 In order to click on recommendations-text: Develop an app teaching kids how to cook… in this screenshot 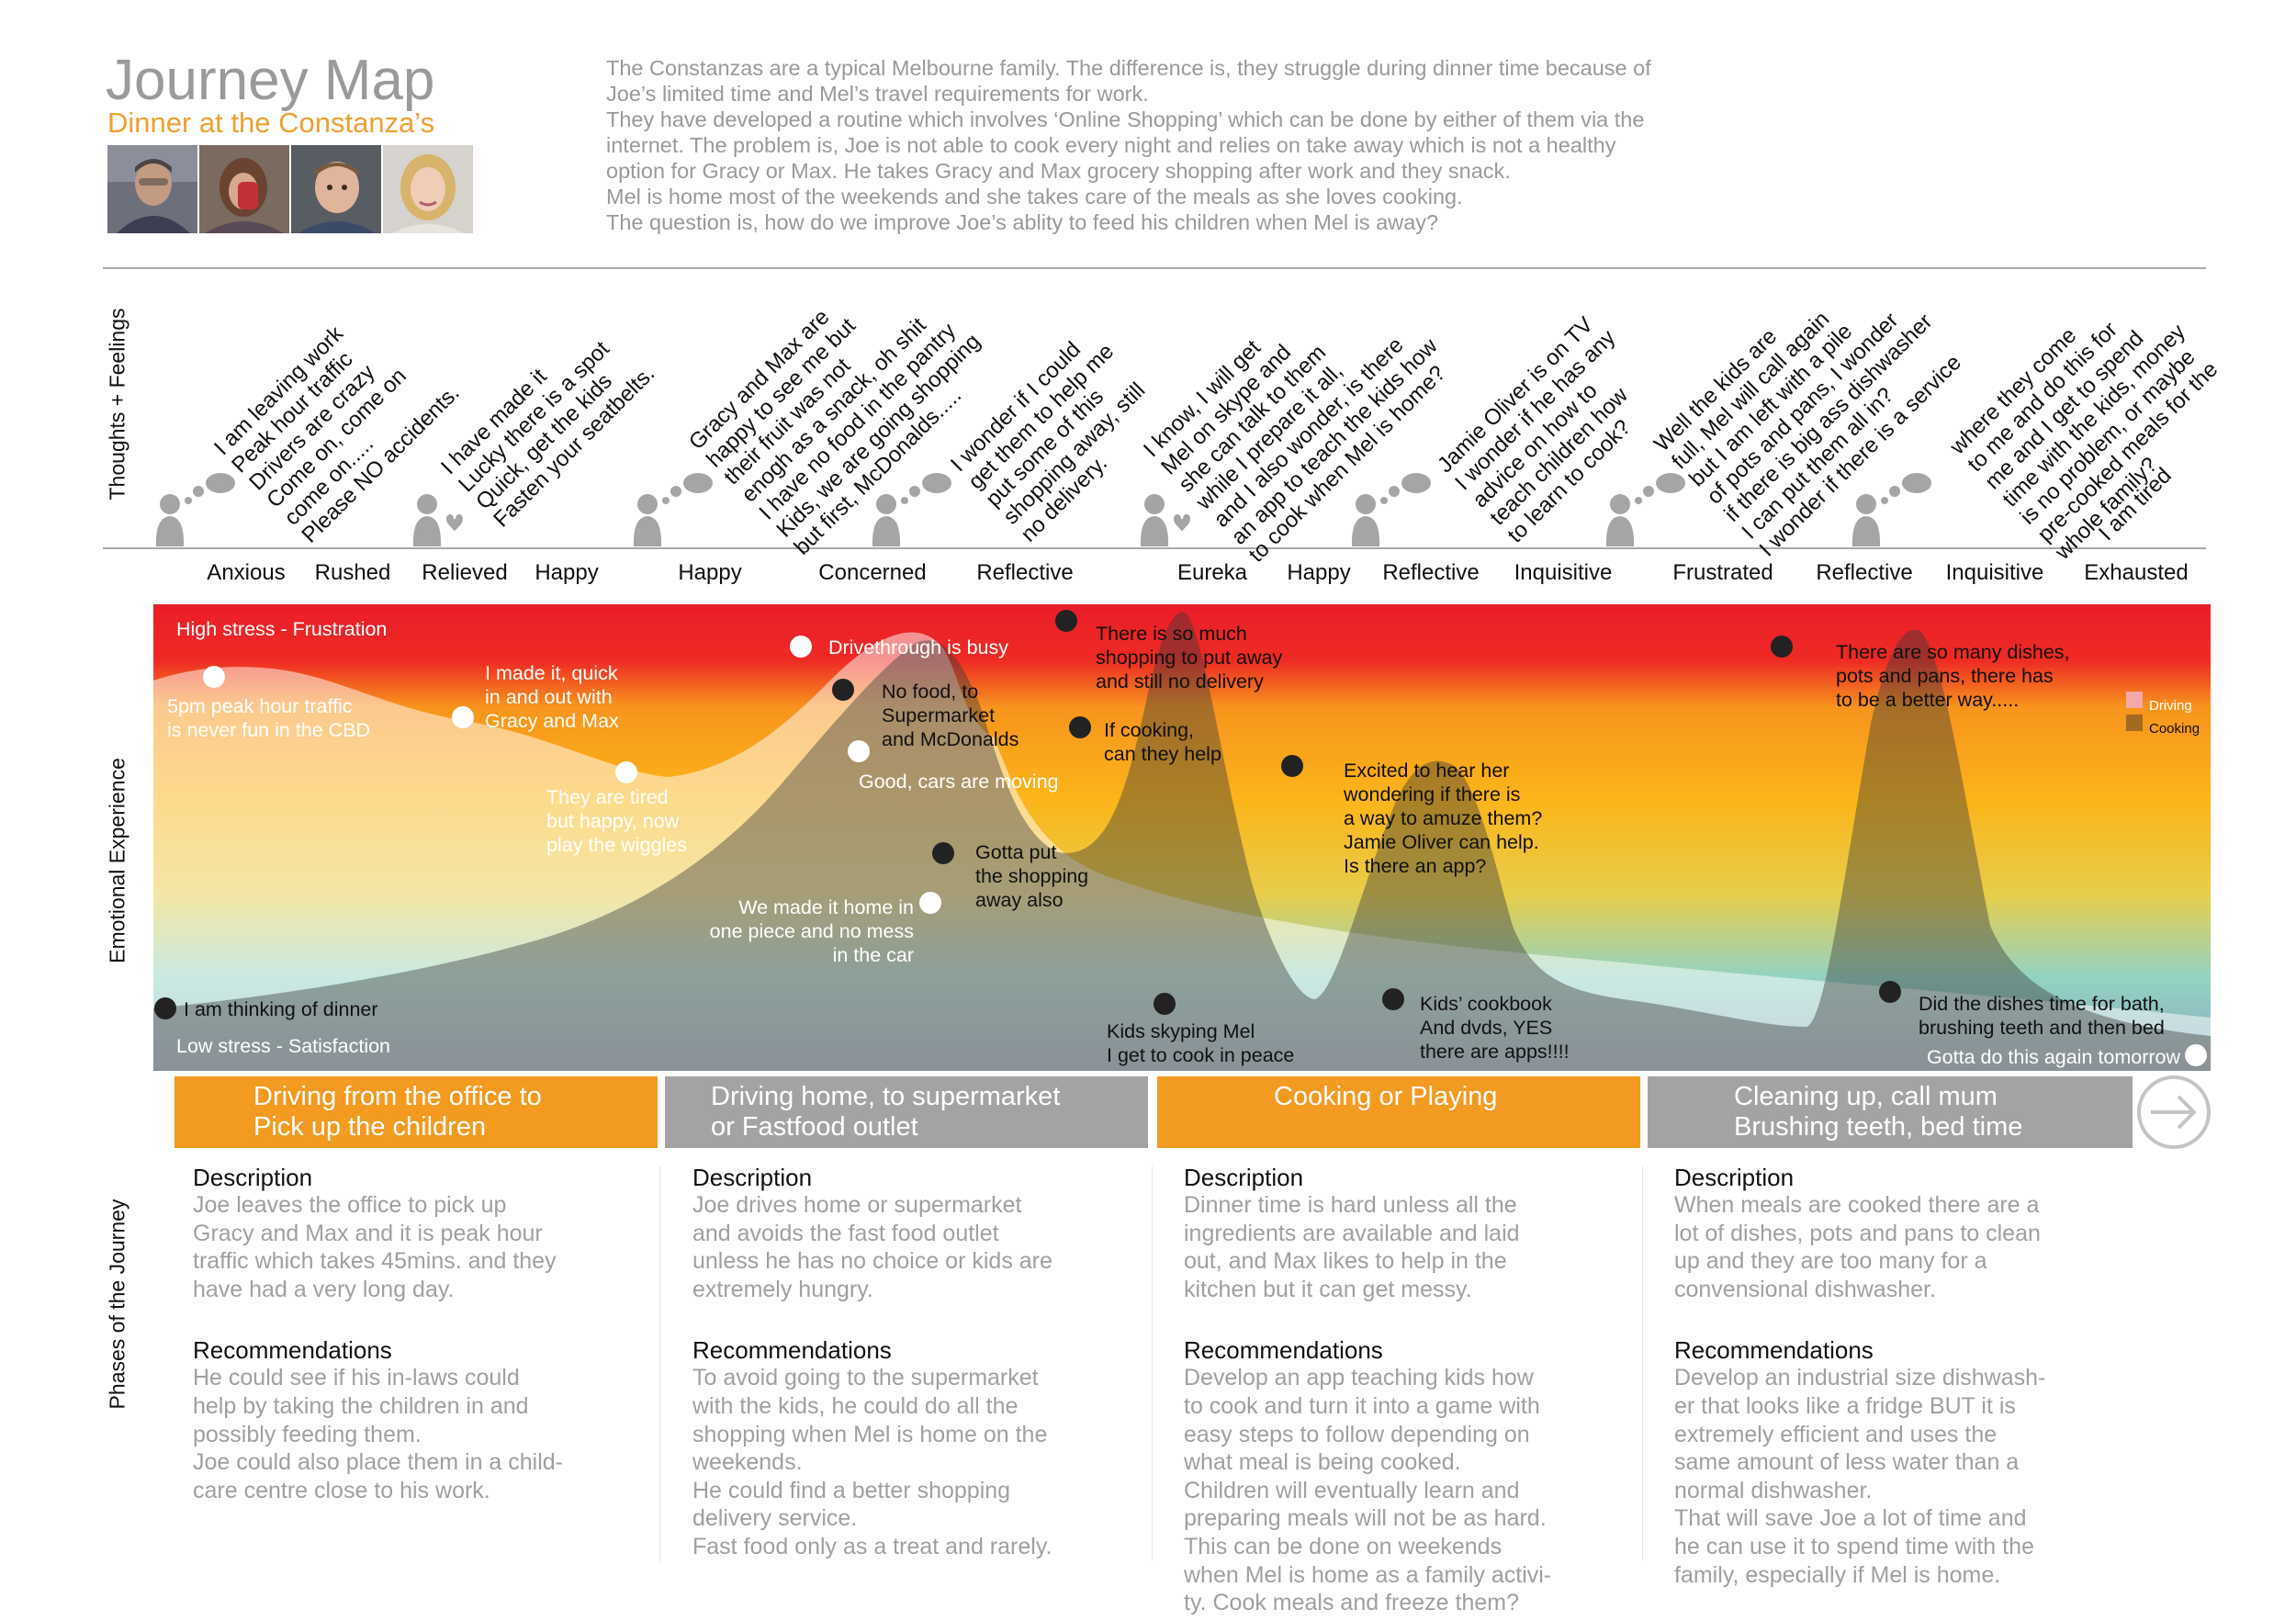, I will do `click(1368, 1490)`.